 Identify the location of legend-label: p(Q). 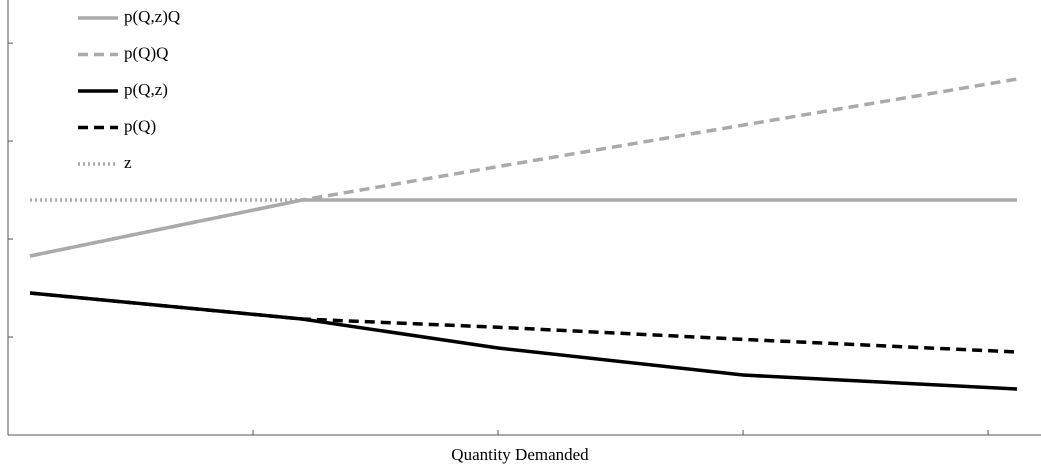
(140, 125).